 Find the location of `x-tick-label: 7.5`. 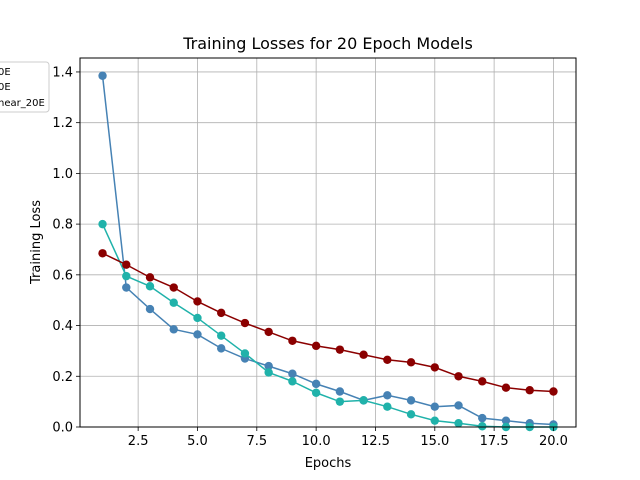

x-tick-label: 7.5 is located at coordinates (256, 441).